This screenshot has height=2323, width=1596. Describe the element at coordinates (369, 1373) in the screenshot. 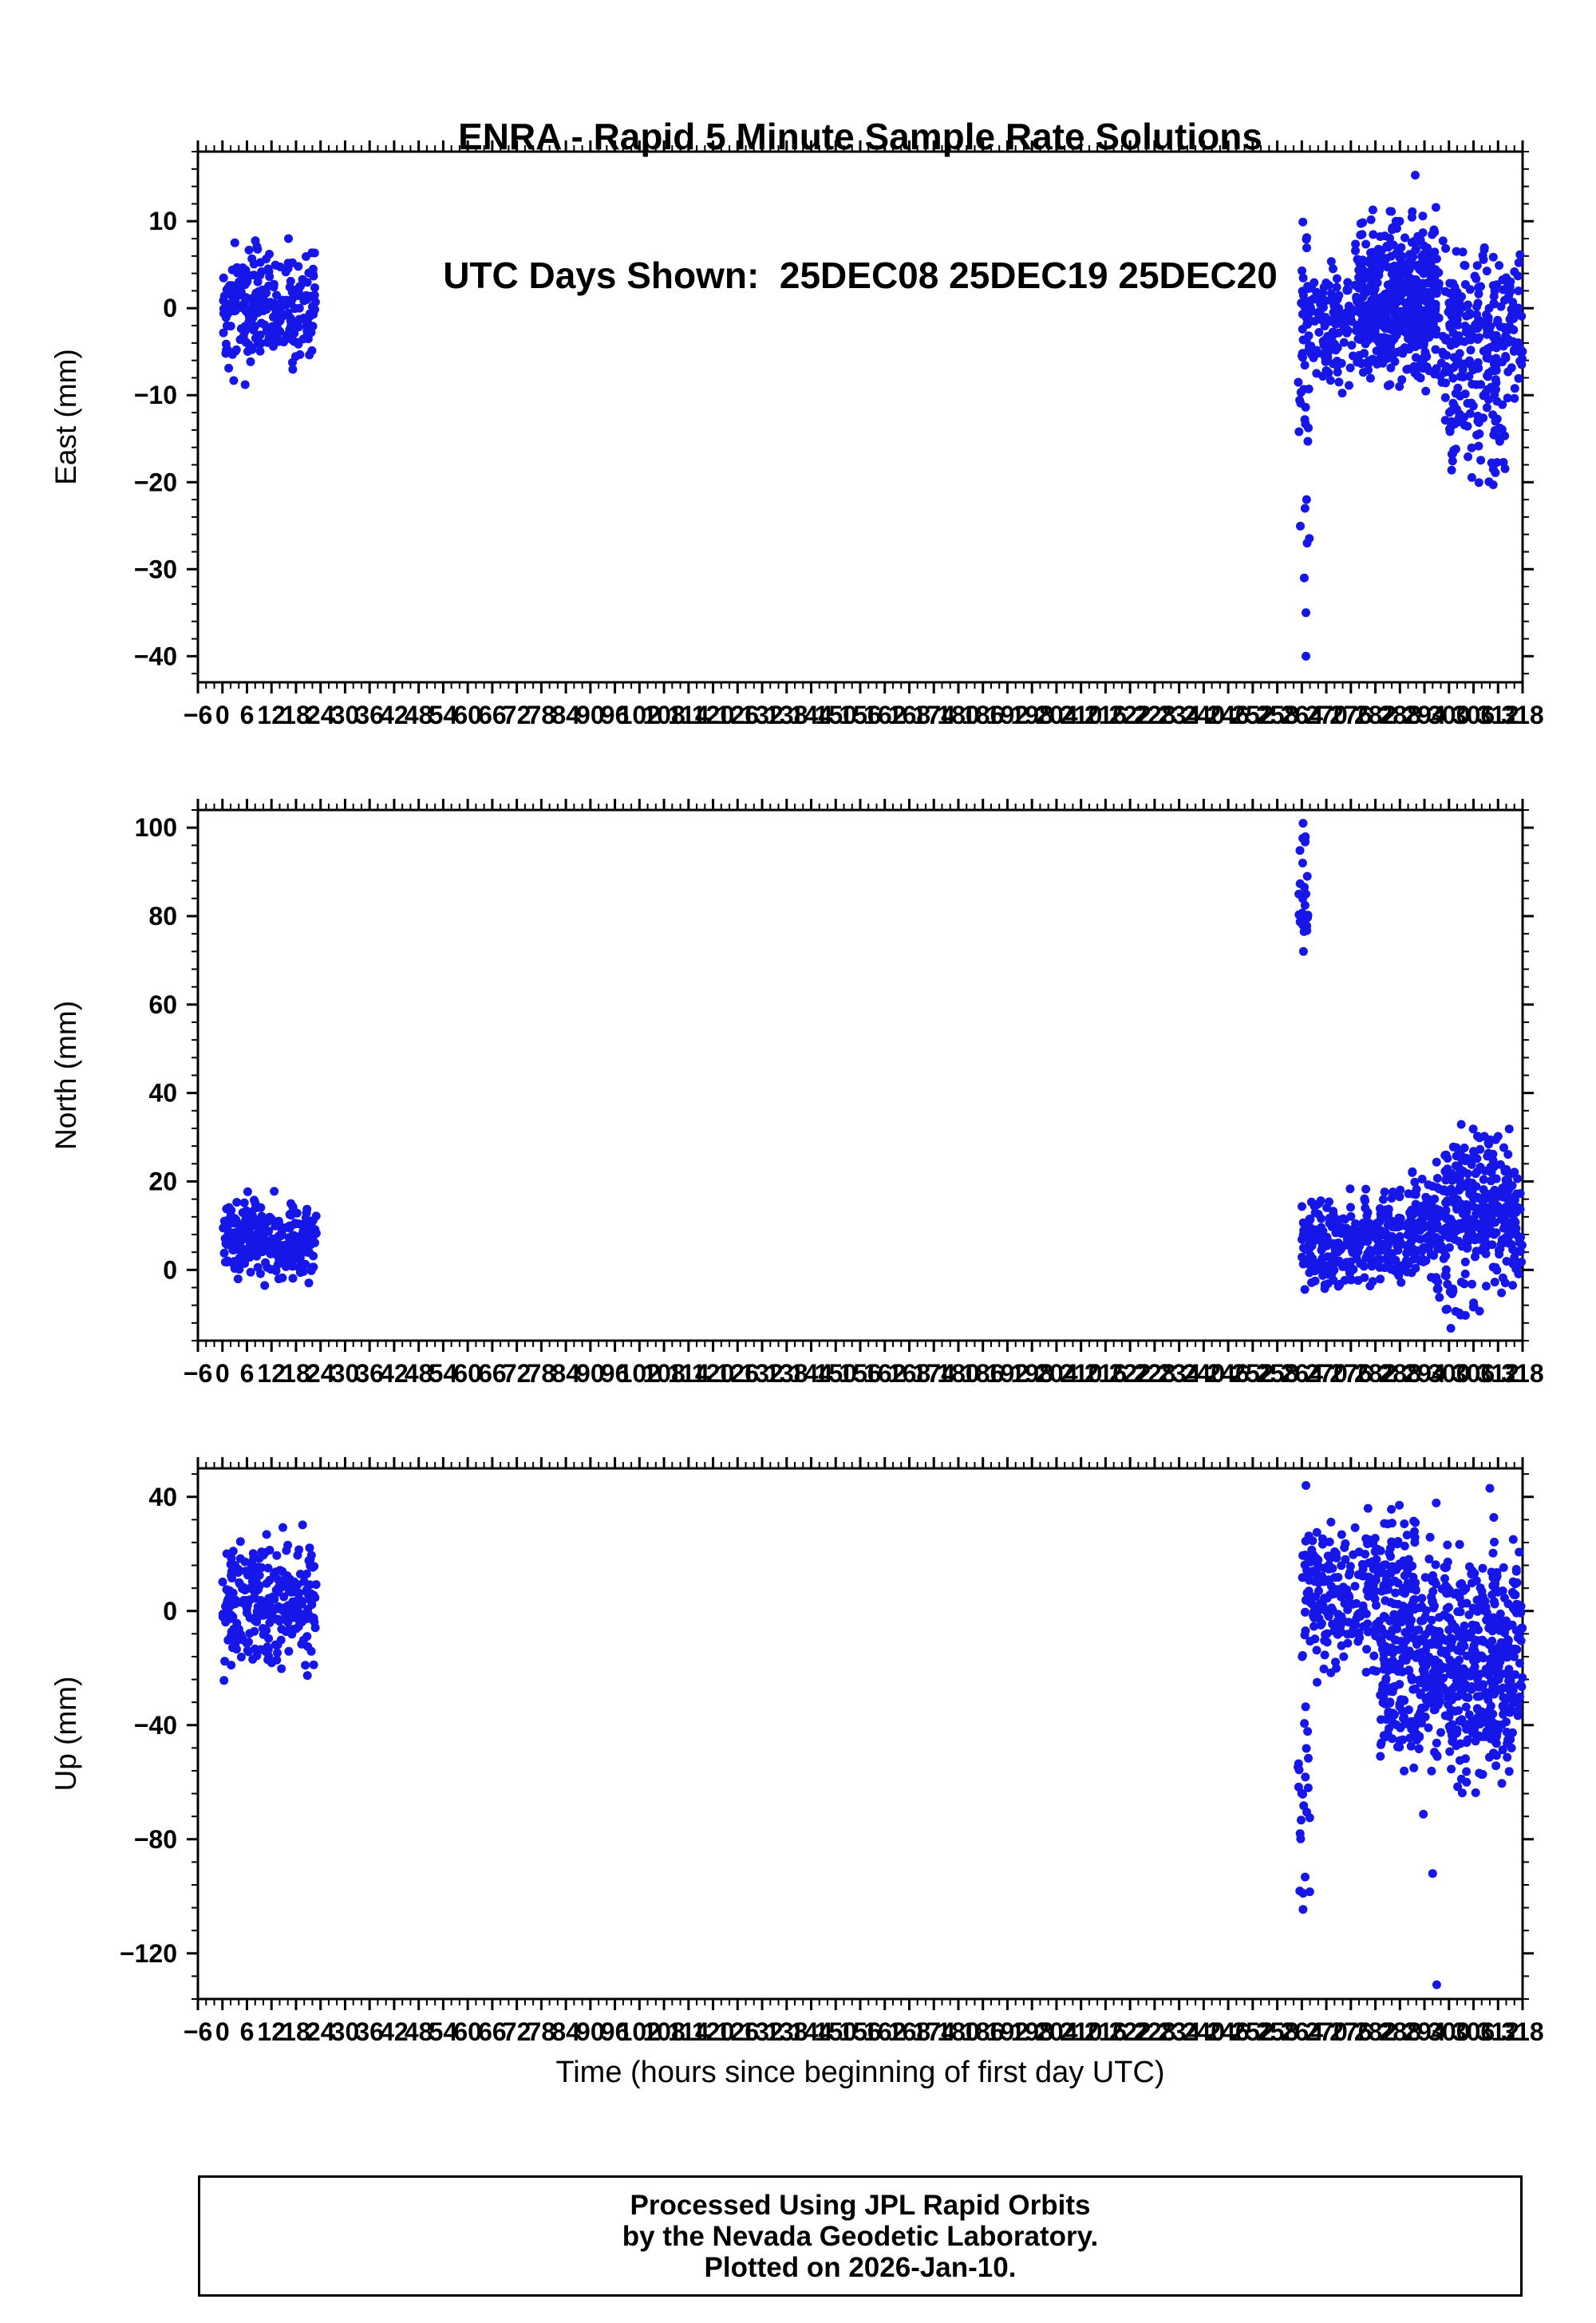

I see `x-tick-label: 36` at that location.